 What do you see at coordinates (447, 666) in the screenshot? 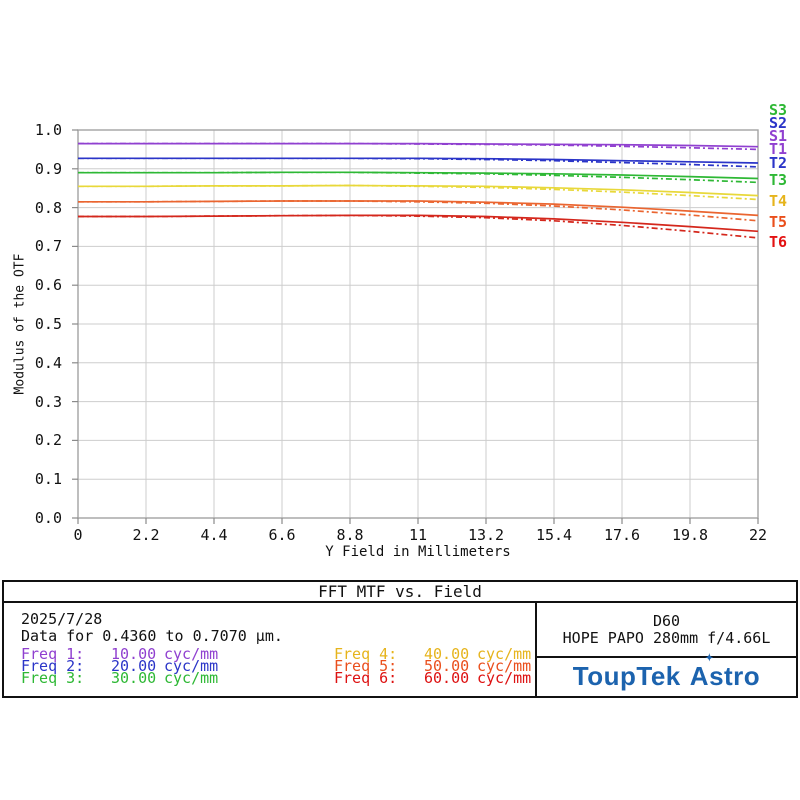
I see `freq-value: 50.00` at bounding box center [447, 666].